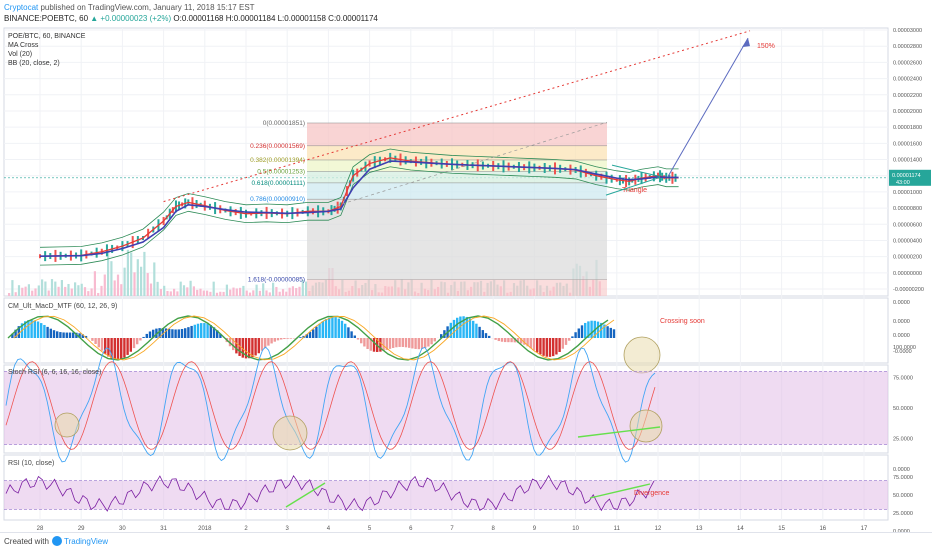  I want to click on price-tick-label: 0.00000600, so click(907, 225).